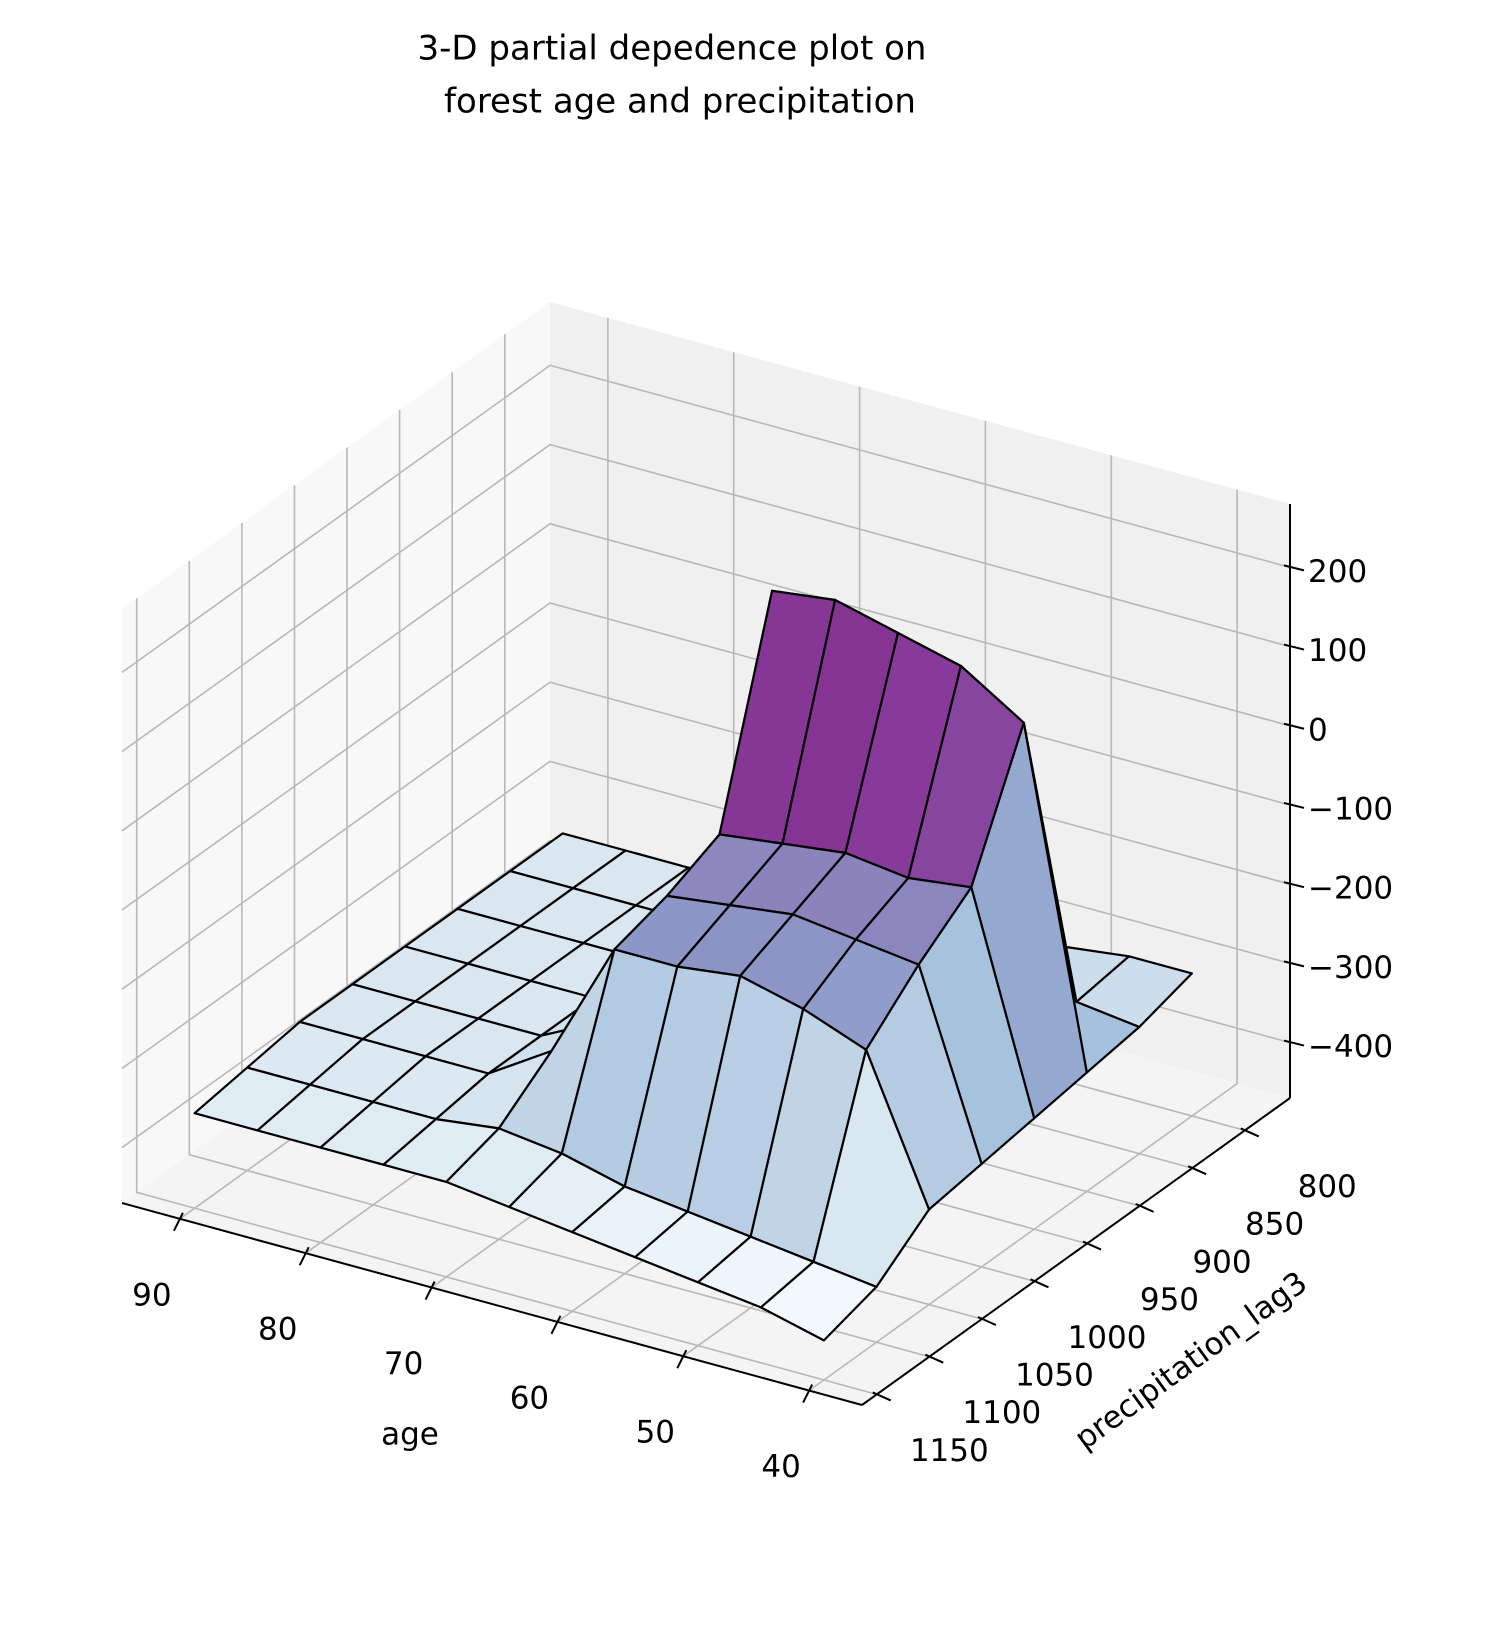 The width and height of the screenshot is (1511, 1626). What do you see at coordinates (151, 1295) in the screenshot?
I see `x-tick-label: 90` at bounding box center [151, 1295].